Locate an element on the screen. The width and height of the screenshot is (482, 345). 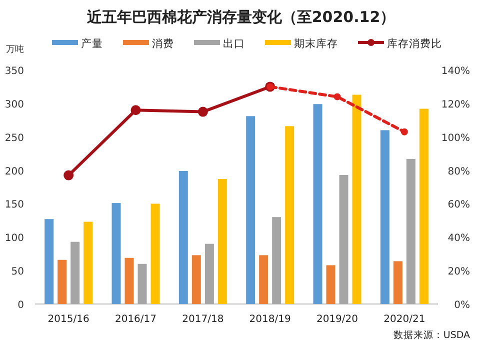
y-tick-label: 50 is located at coordinates (17, 272).